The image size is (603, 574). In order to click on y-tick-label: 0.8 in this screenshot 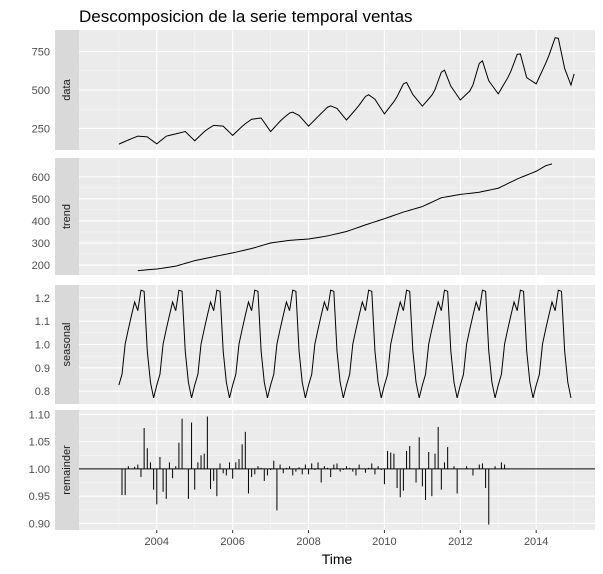, I will do `click(42, 392)`.